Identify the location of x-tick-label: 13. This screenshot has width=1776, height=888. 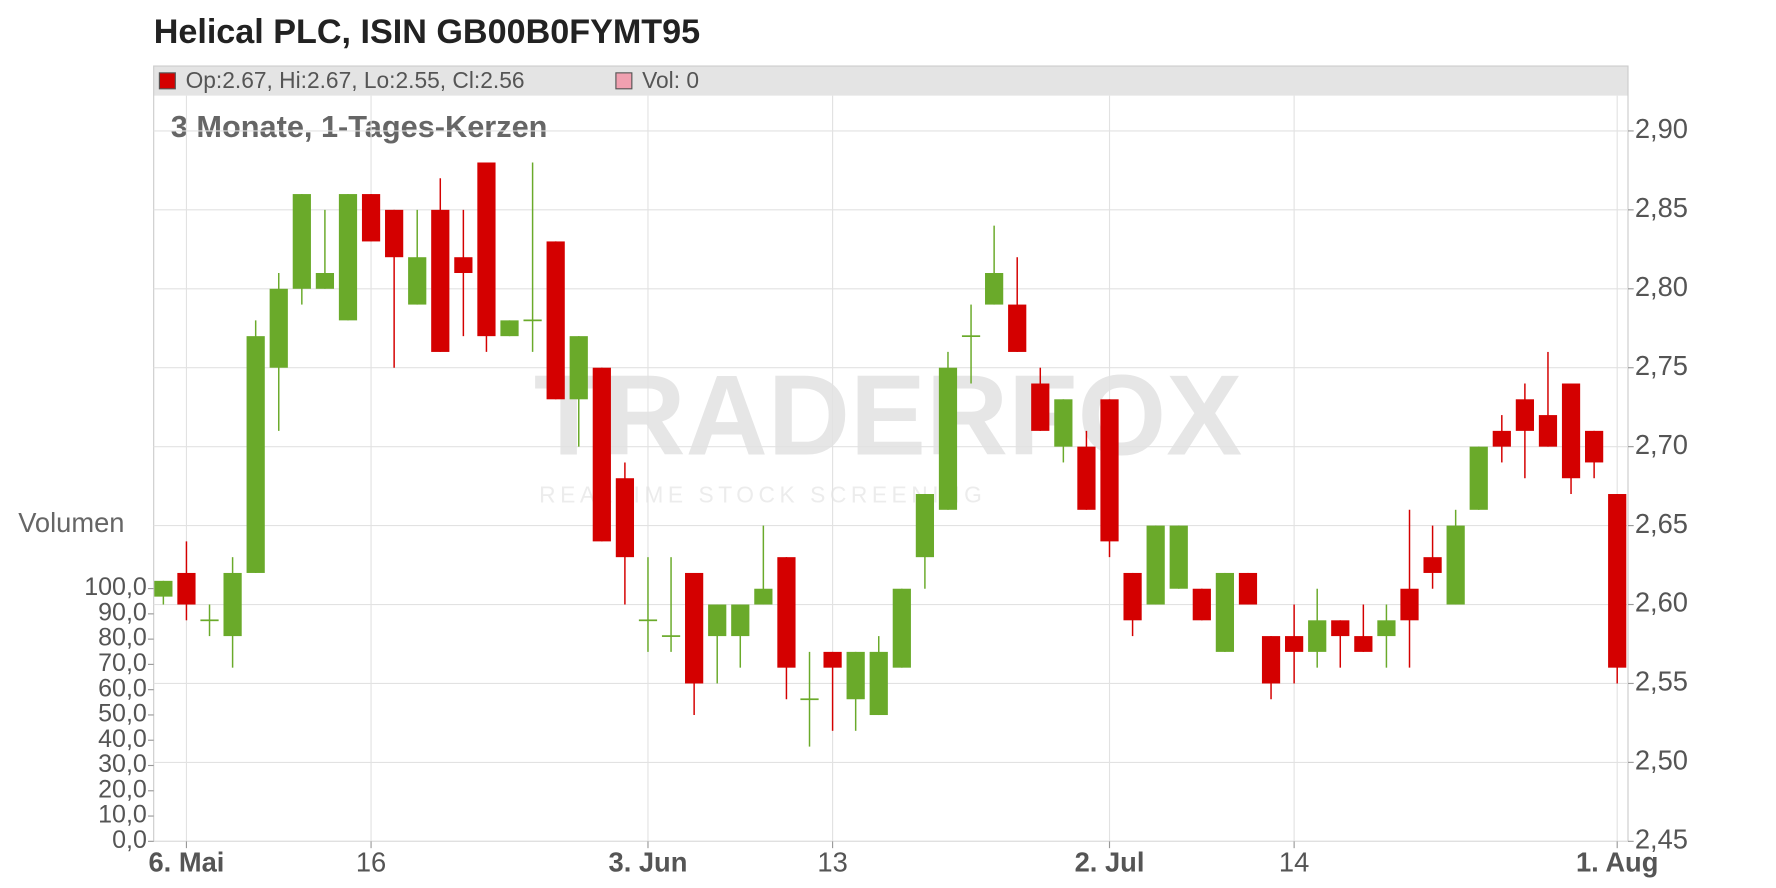
(832, 861).